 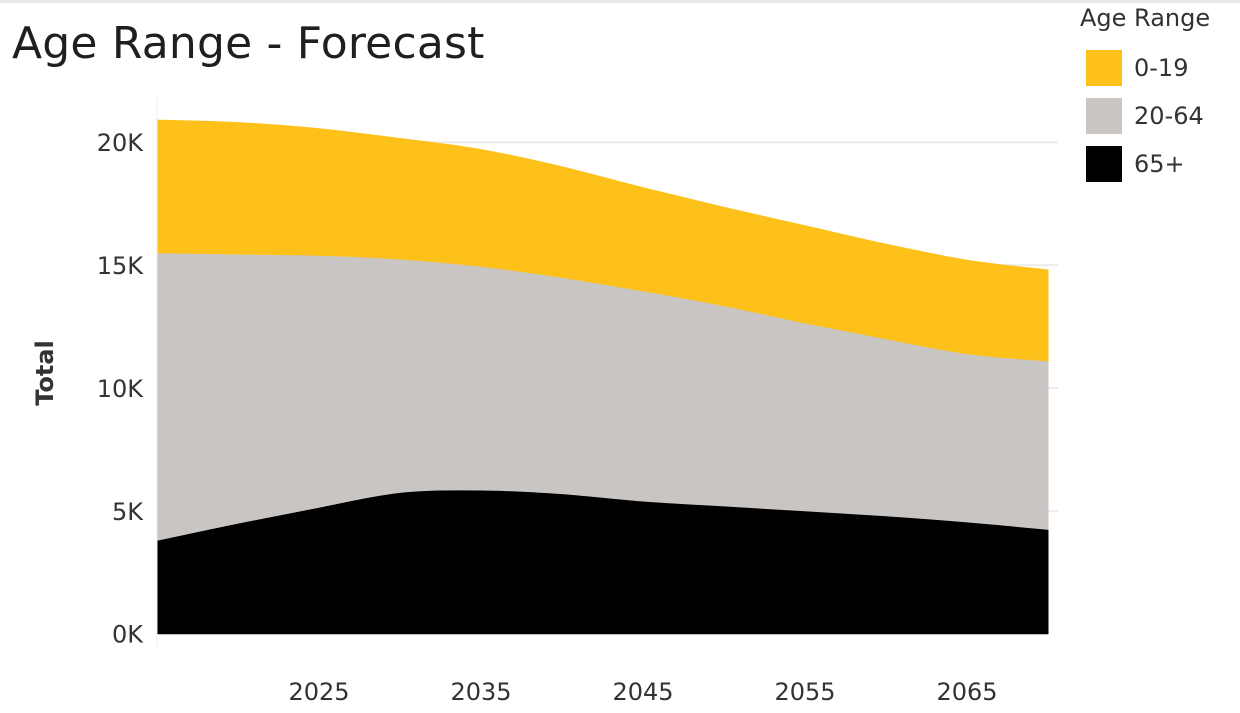 I want to click on legend-item-20-64: 20-64, so click(x=1145, y=116).